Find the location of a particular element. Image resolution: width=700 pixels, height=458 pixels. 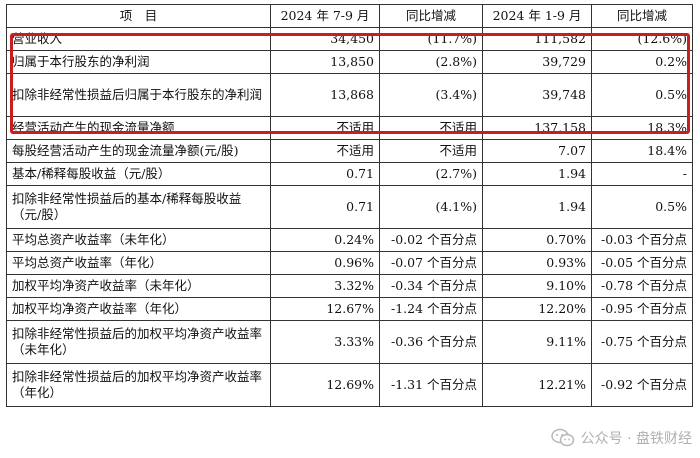

cell-ytd: 111,582 is located at coordinates (537, 39).